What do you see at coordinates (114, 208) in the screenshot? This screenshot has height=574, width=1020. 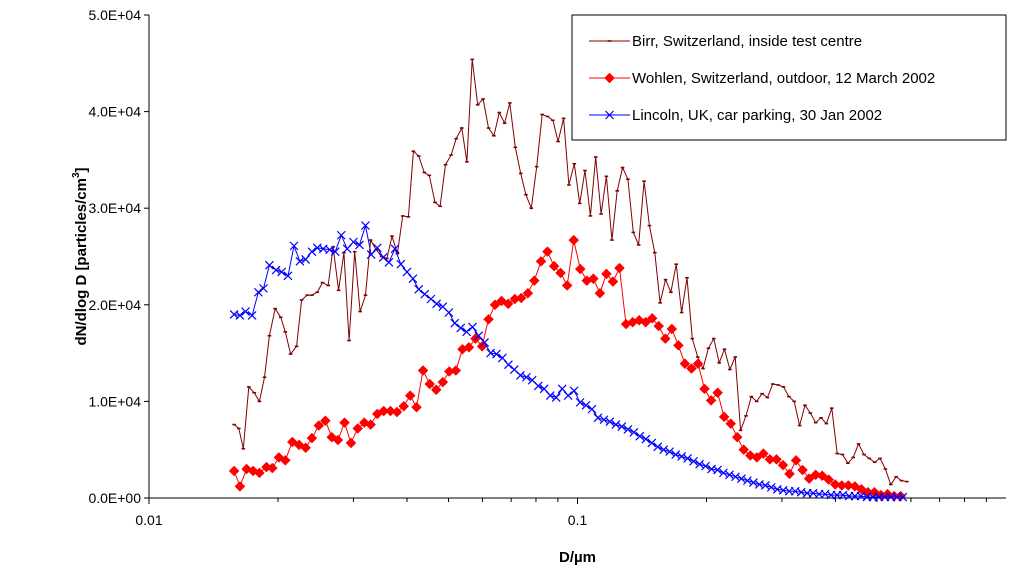 I see `y-tick-label: 3.0E+04` at bounding box center [114, 208].